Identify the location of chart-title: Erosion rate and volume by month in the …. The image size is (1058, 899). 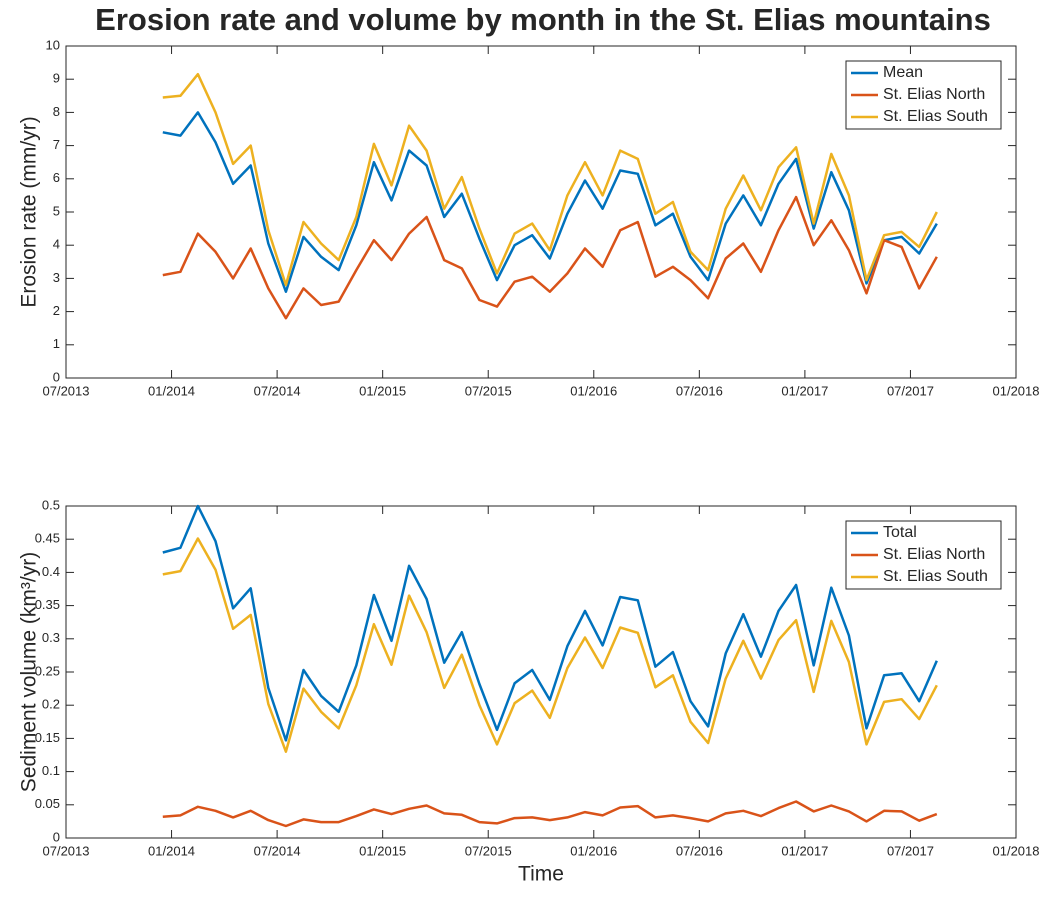
(543, 19).